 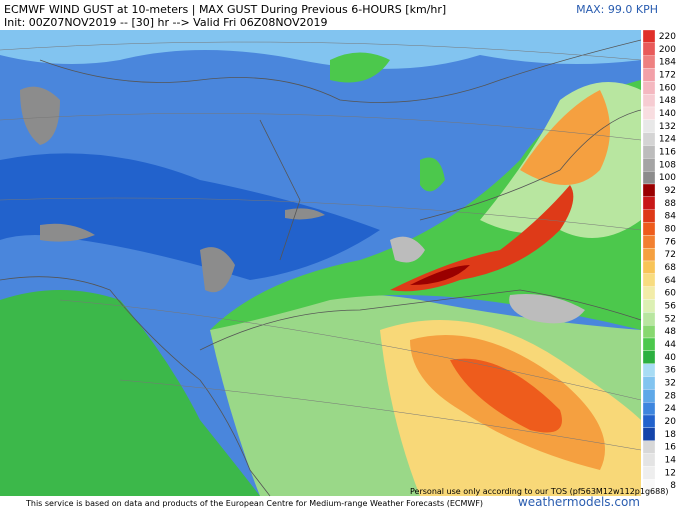 What do you see at coordinates (617, 9) in the screenshot?
I see `max-label: MAX: 99.0 KPH` at bounding box center [617, 9].